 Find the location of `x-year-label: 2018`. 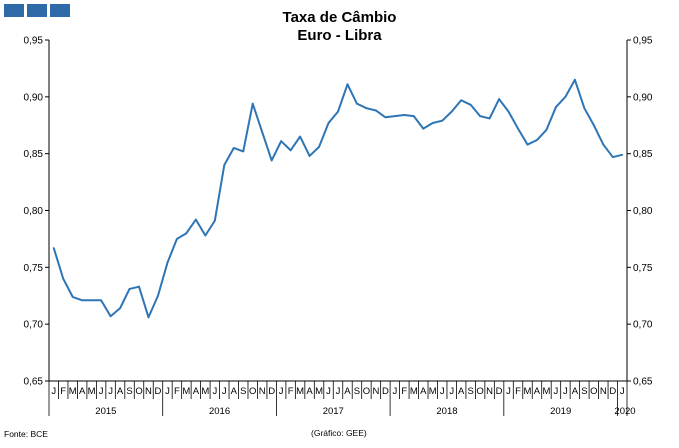

x-year-label: 2018 is located at coordinates (446, 411).